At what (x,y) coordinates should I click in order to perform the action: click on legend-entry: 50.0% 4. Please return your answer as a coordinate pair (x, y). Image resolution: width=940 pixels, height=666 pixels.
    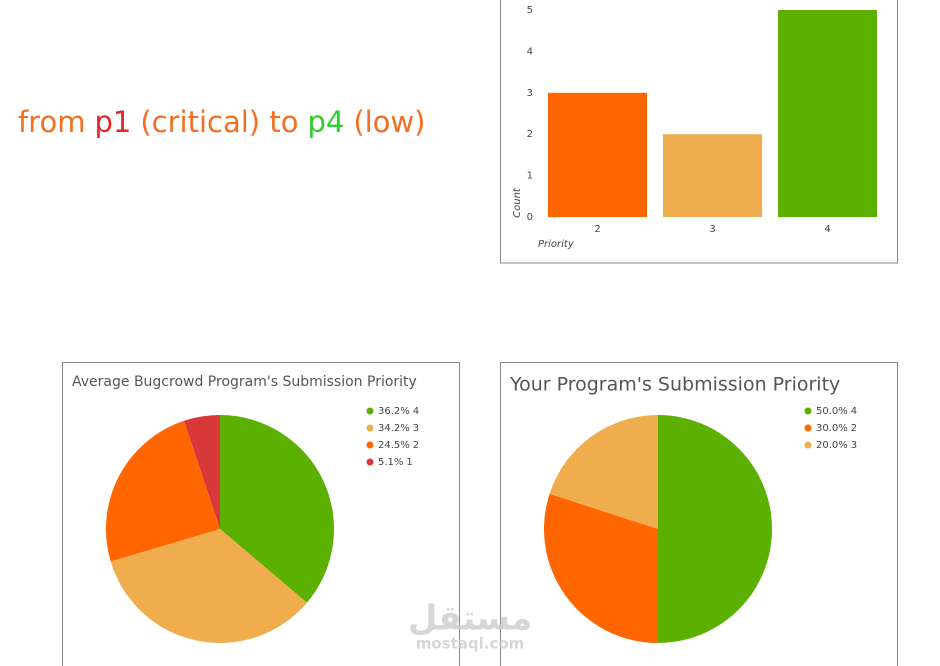
    Looking at the image, I should click on (836, 411).